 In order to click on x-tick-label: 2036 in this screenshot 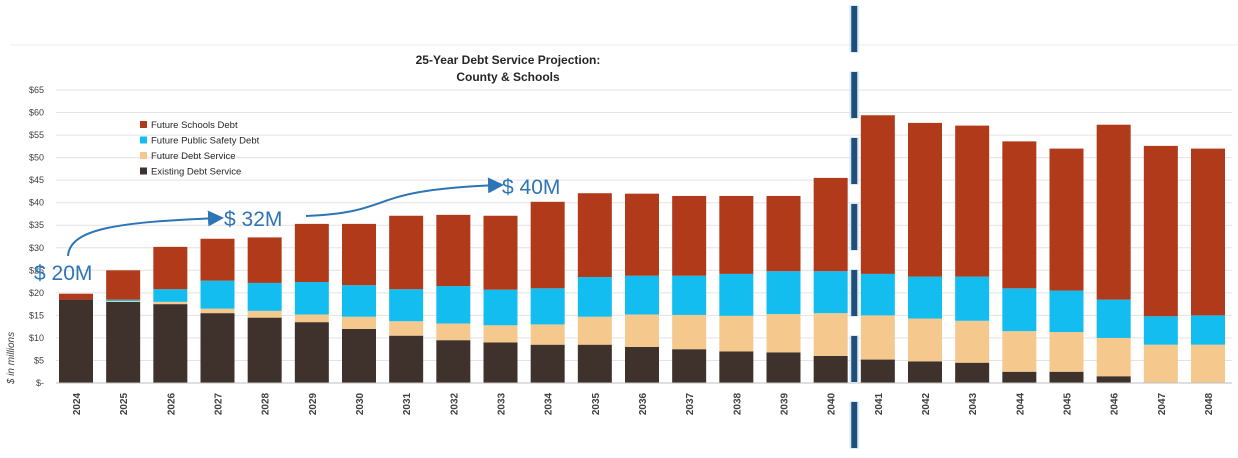, I will do `click(643, 403)`.